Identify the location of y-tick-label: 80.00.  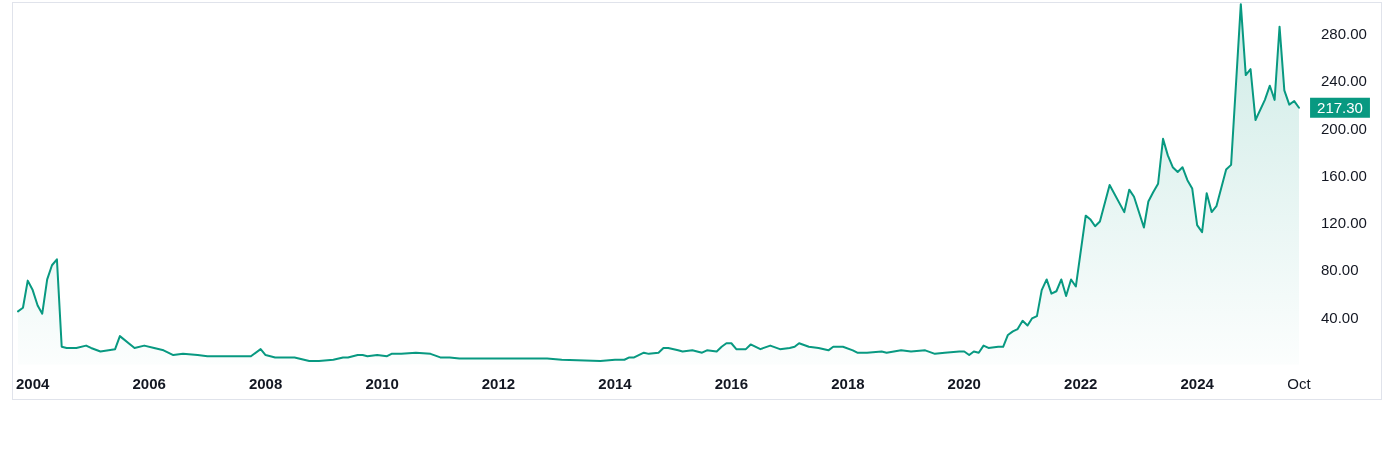
(1340, 270).